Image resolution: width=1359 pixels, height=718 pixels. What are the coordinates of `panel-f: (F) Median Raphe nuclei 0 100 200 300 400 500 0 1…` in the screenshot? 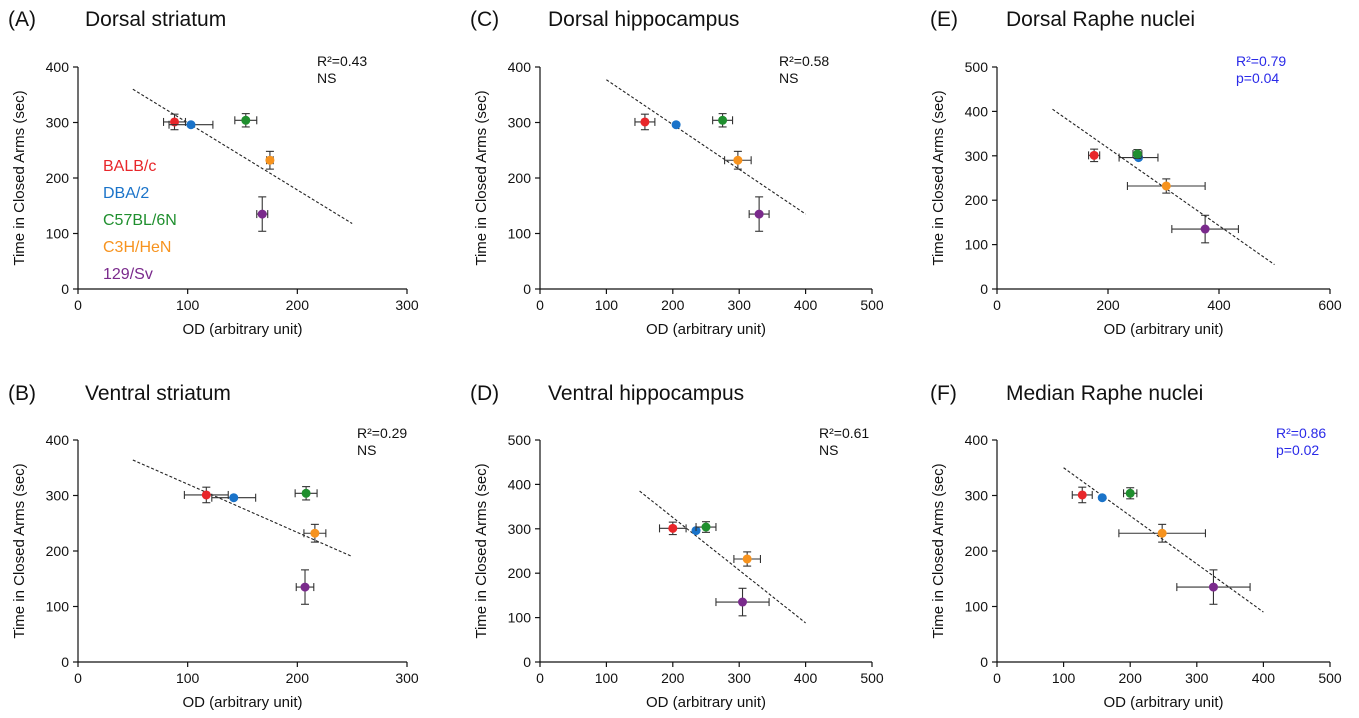 It's located at (1136, 546).